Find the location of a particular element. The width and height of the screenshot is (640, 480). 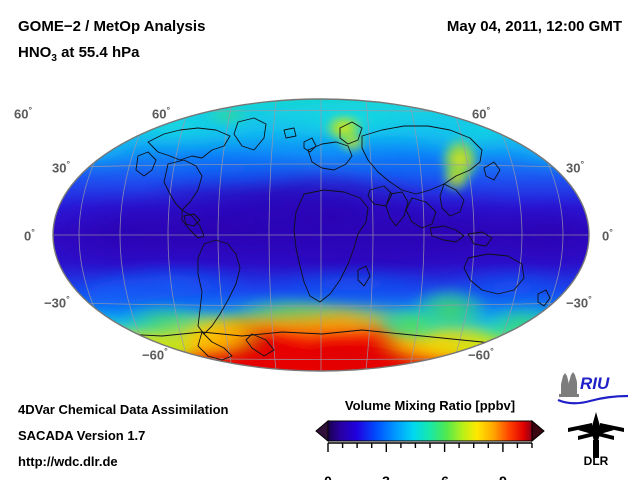

colorbar-title: Volume Mixing Ratio [ppbv] is located at coordinates (430, 405).